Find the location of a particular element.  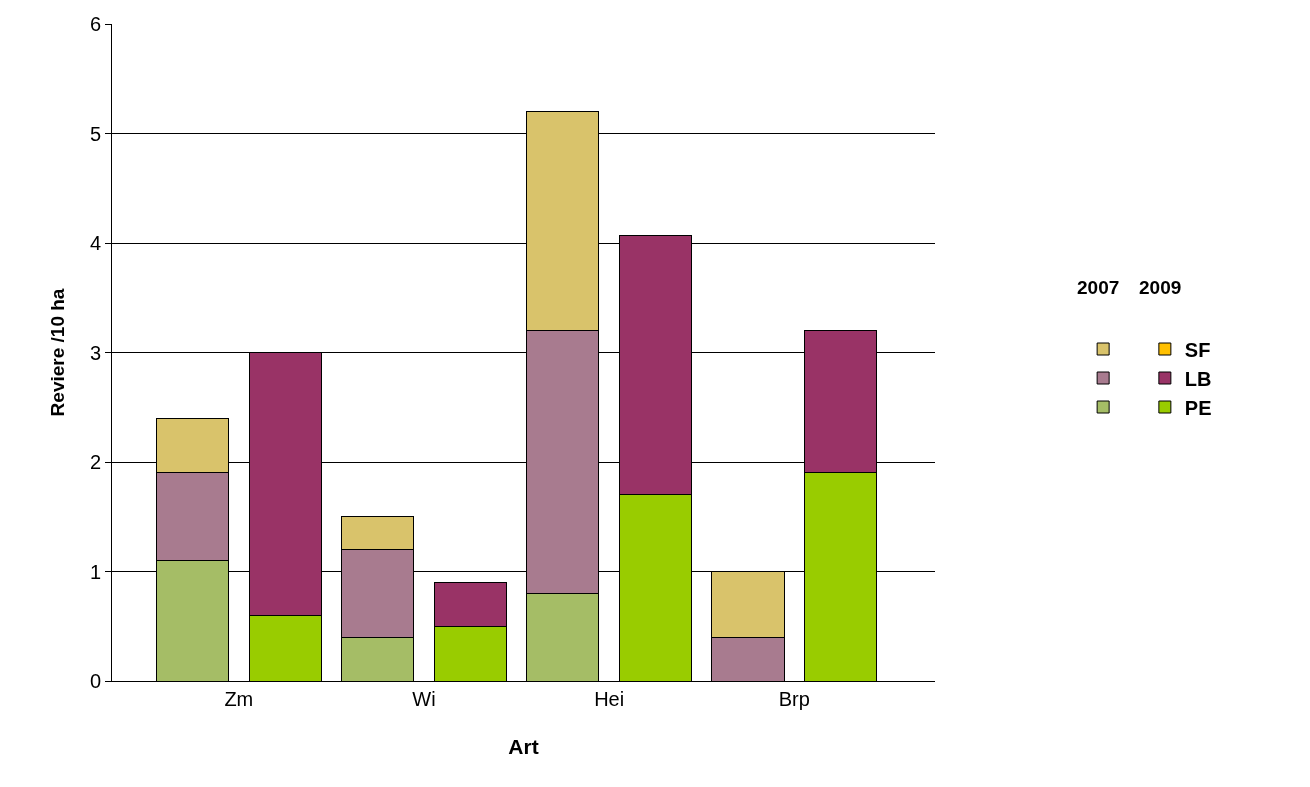

y-tick-label: 1 is located at coordinates (95, 571).